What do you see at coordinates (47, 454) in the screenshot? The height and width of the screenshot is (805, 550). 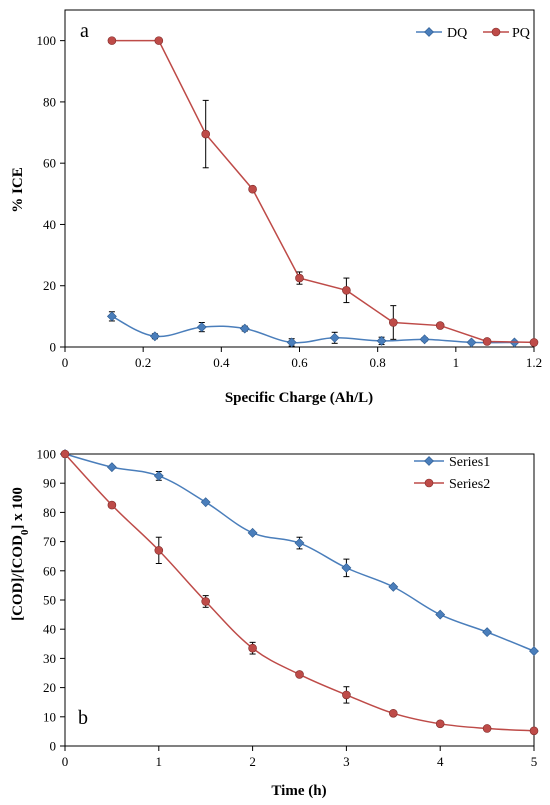 I see `y-tick-label-b: 100` at bounding box center [47, 454].